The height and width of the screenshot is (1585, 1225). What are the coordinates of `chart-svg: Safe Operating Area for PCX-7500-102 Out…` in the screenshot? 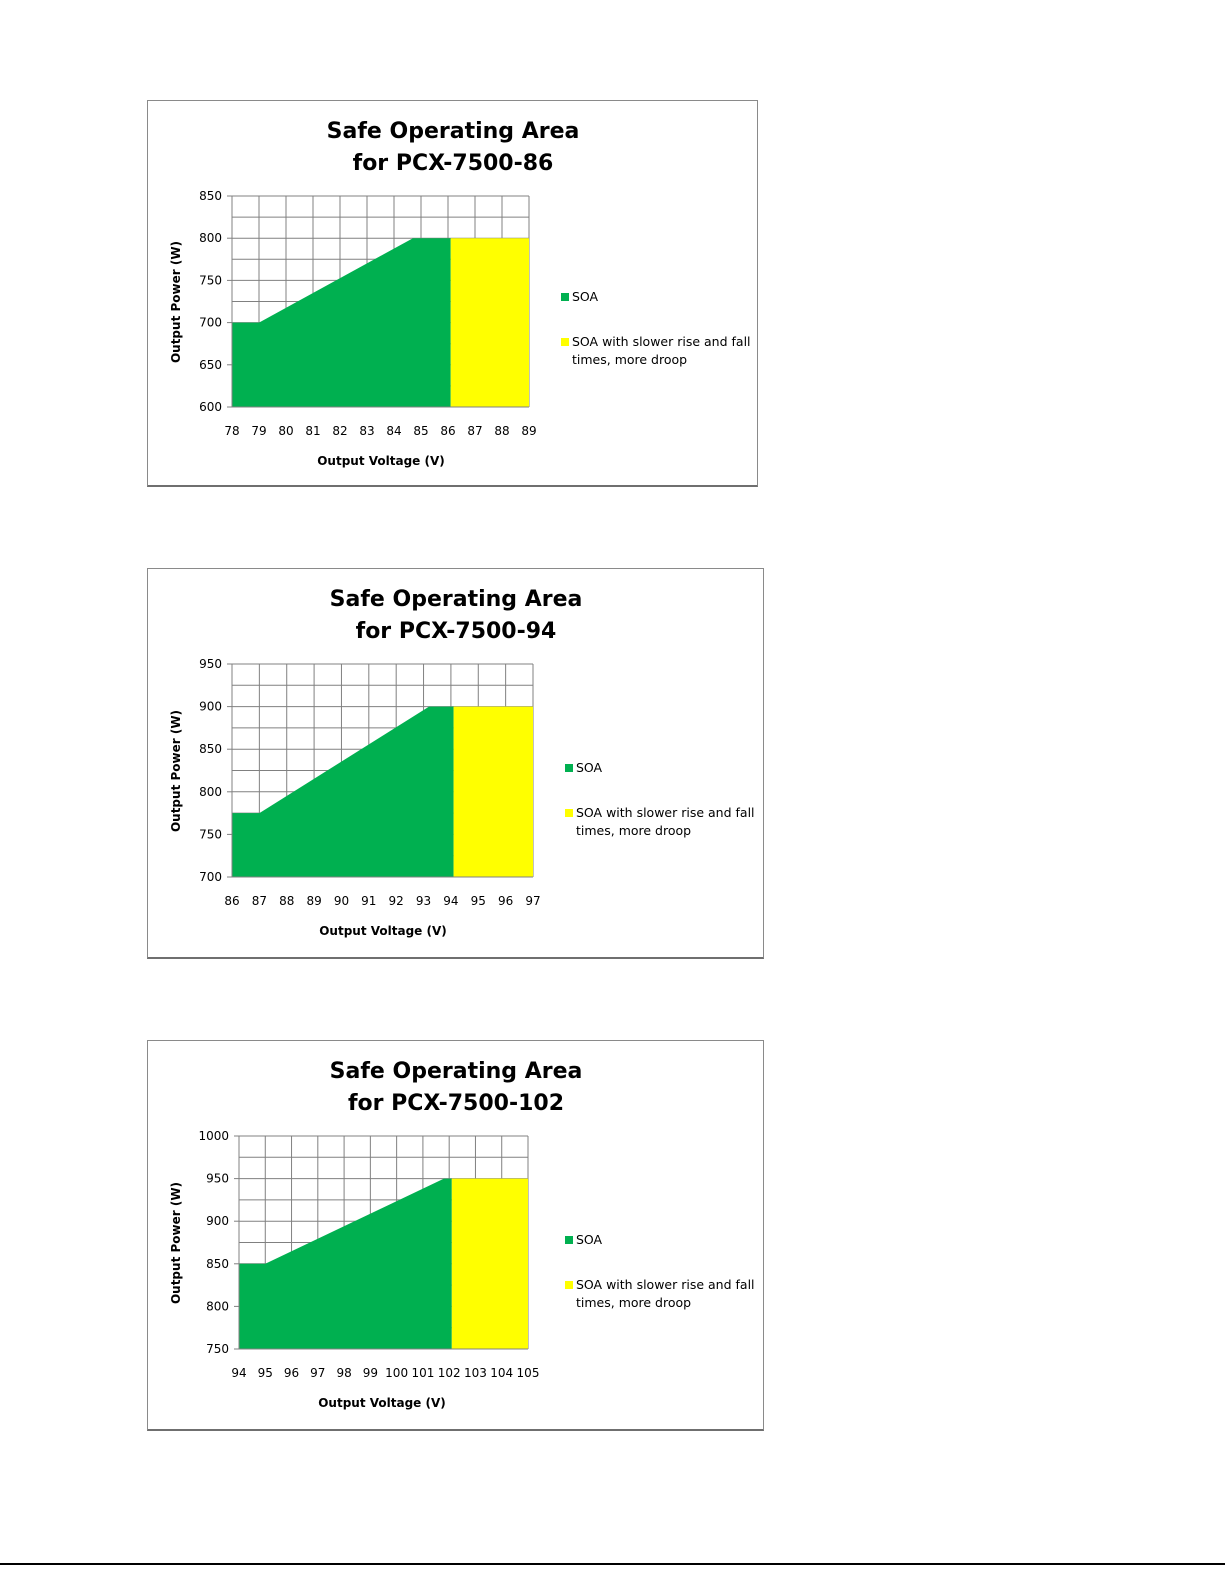 It's located at (462, 1234).